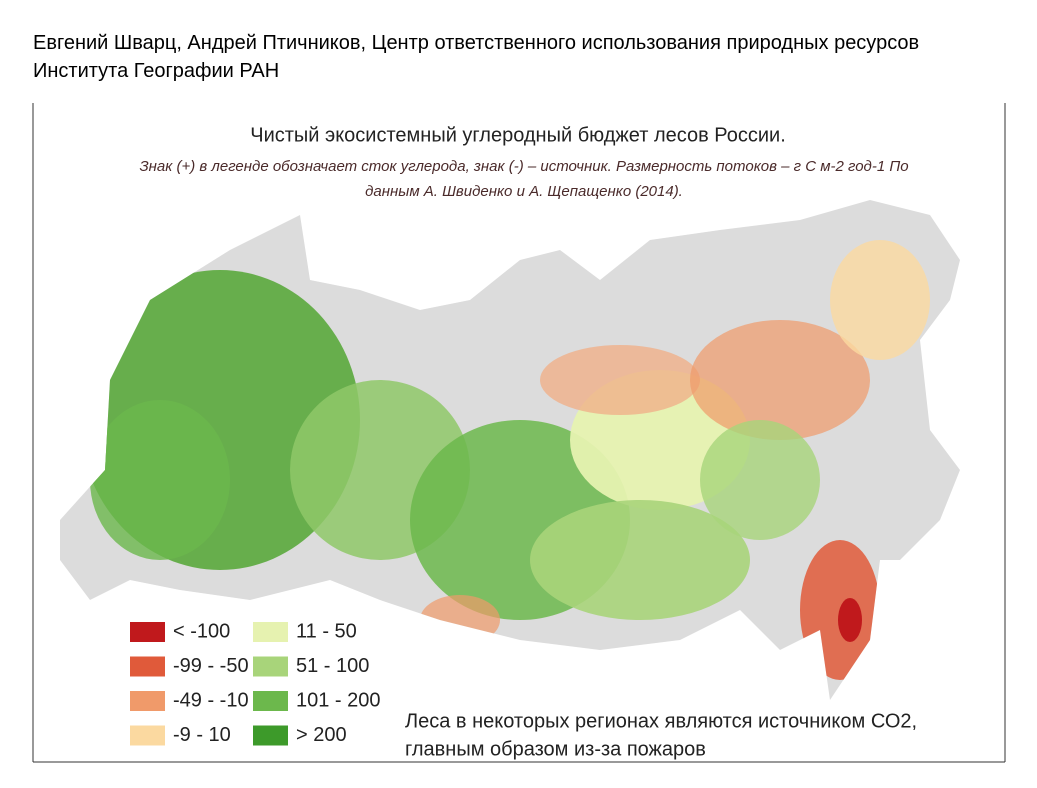 The height and width of the screenshot is (788, 1037). What do you see at coordinates (326, 631) in the screenshot?
I see `legend-label: 11 - 50` at bounding box center [326, 631].